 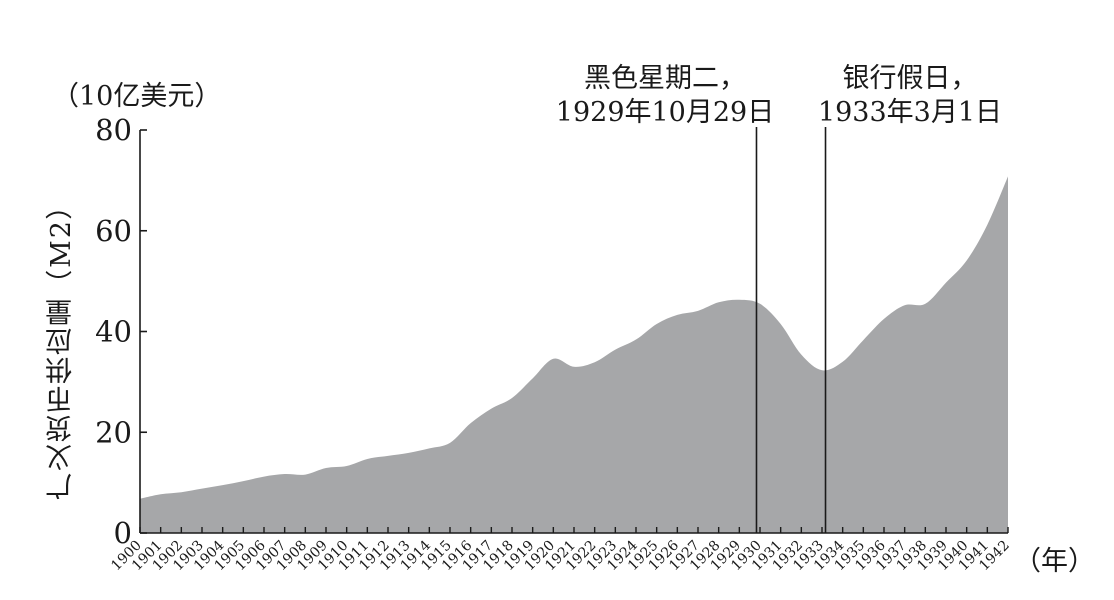 I want to click on y-tick-label: 80, so click(x=113, y=130).